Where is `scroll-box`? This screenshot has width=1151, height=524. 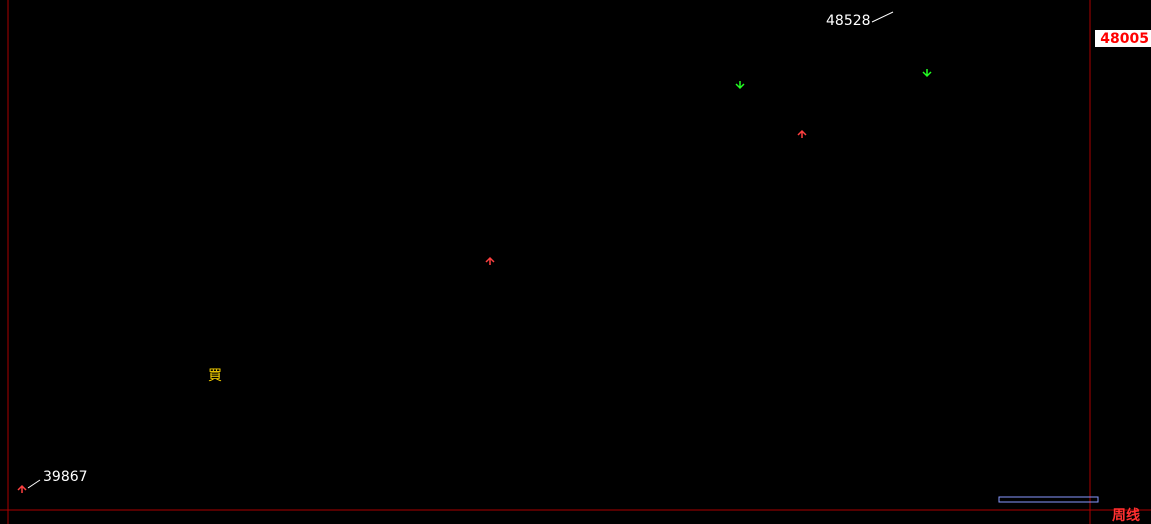
scroll-box is located at coordinates (1048, 499).